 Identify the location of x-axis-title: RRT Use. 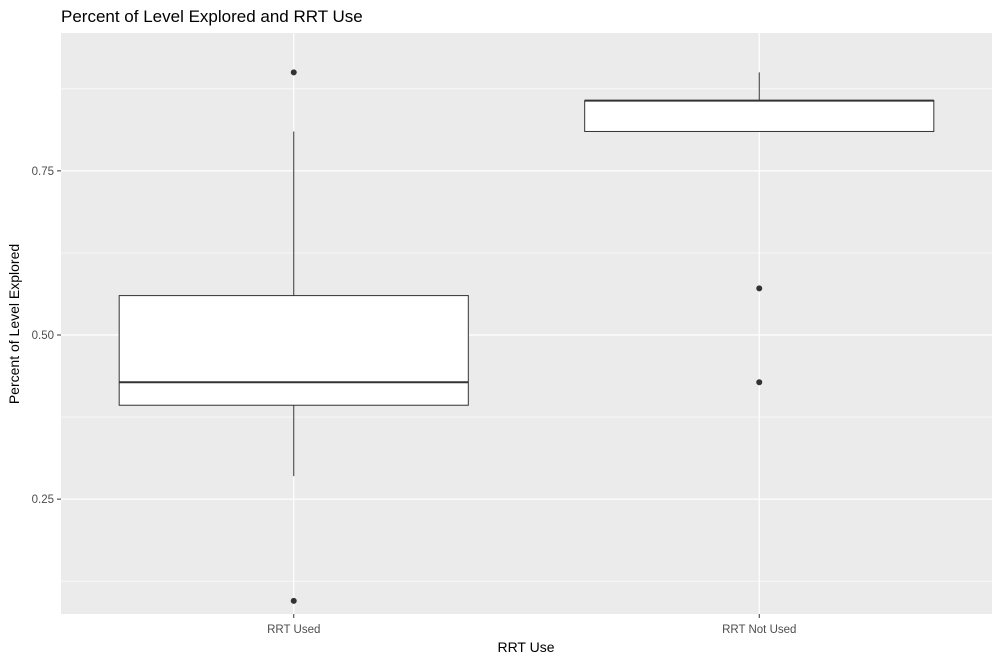
(525, 647).